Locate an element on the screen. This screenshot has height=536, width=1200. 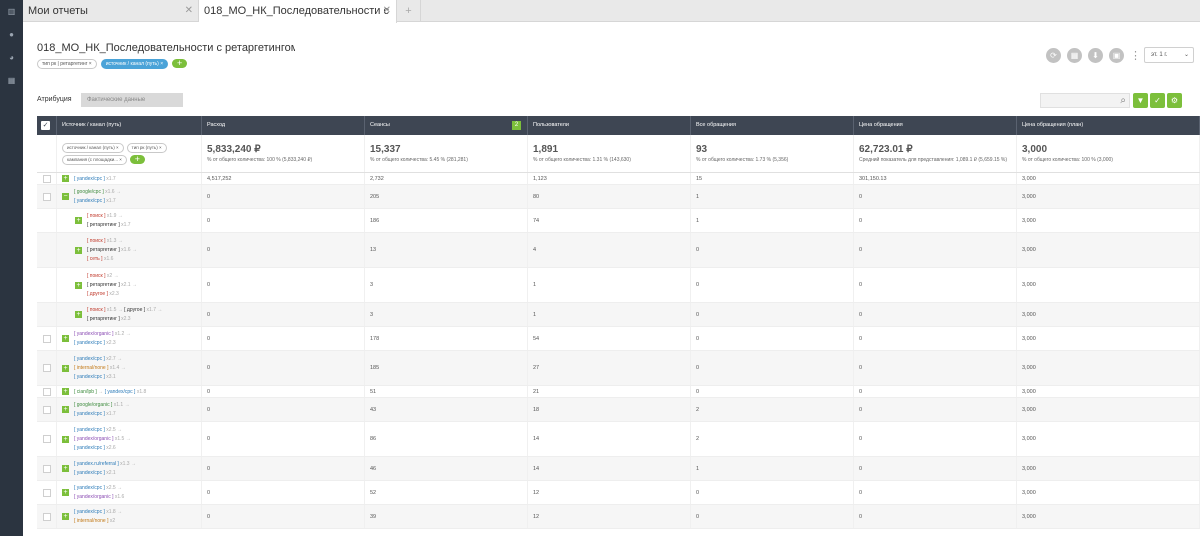
col-request-price: Цена обращения is located at coordinates (935, 125).